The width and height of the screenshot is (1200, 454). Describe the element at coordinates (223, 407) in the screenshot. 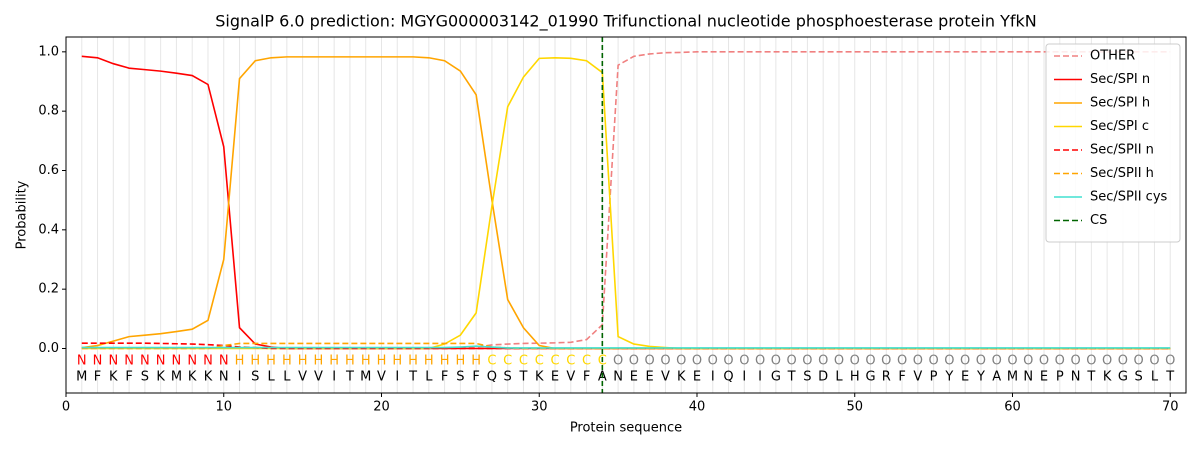

I see `x-tick-label: 10` at that location.